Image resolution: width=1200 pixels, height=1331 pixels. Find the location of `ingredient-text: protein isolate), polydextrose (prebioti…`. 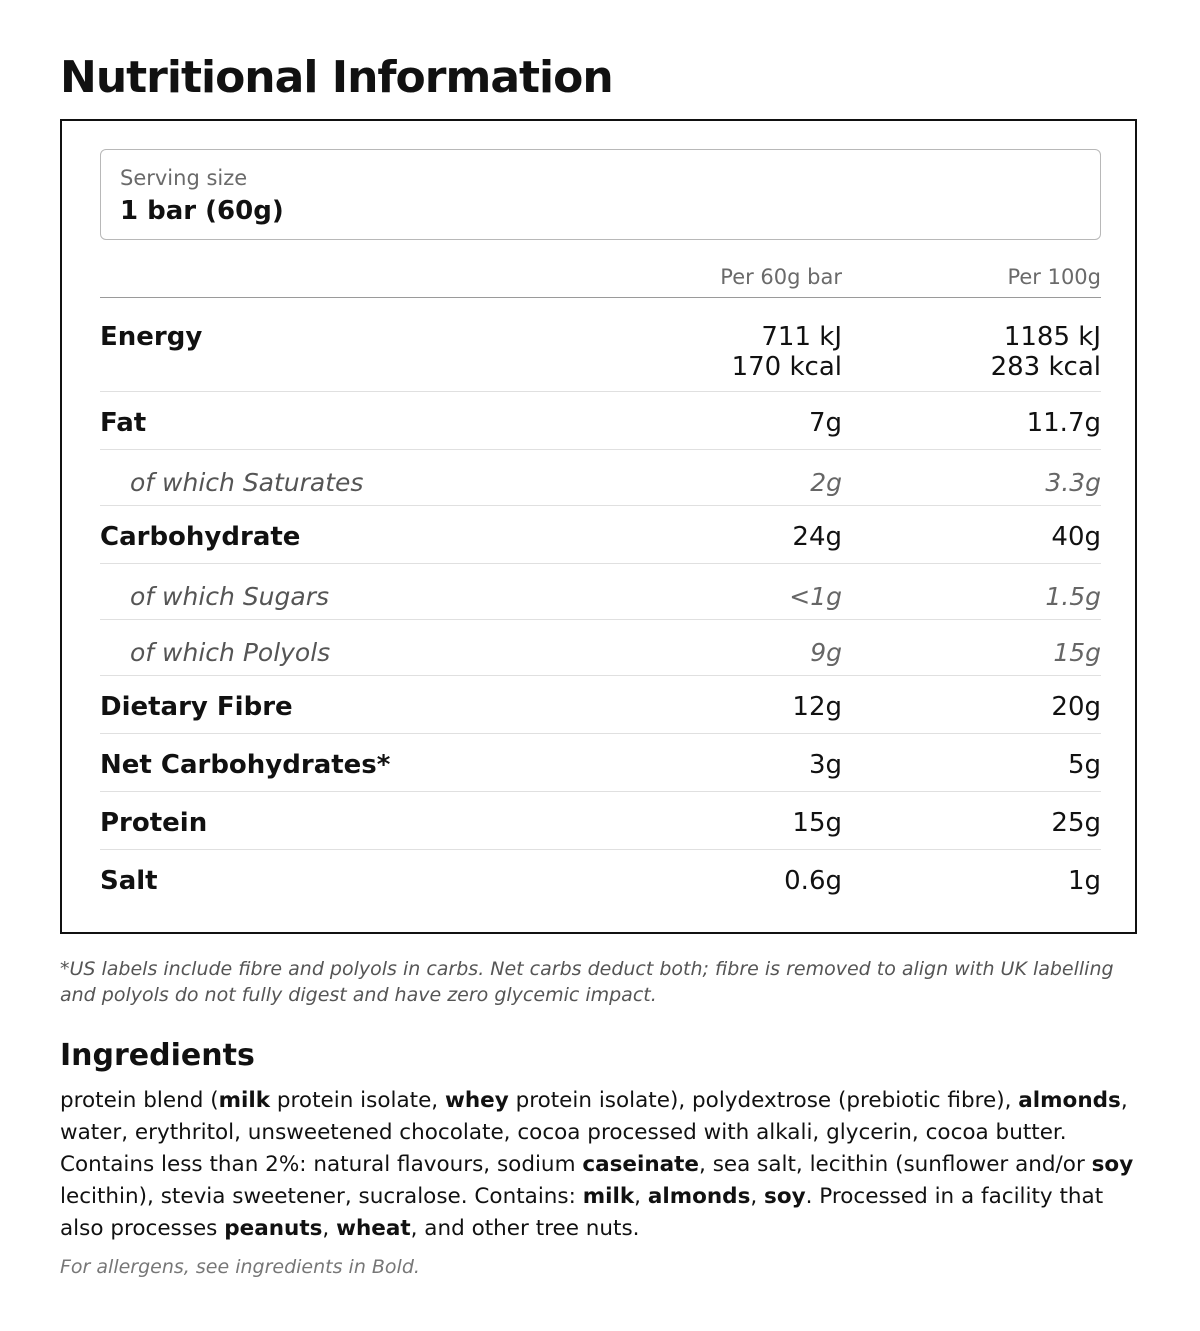

ingredient-text: protein isolate), polydextrose (prebioti… is located at coordinates (763, 1100).